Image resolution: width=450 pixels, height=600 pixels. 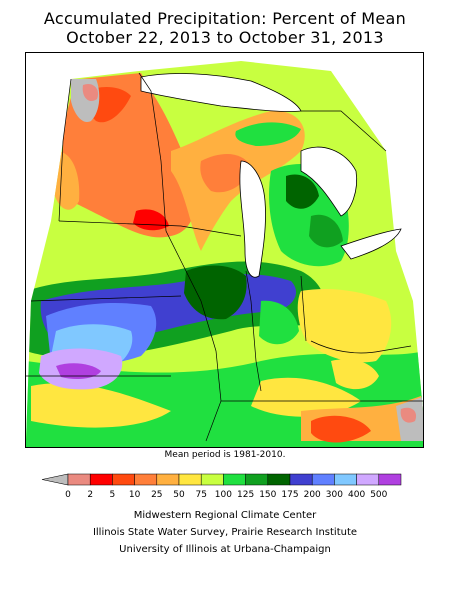 What do you see at coordinates (215, 292) in the screenshot?
I see `illinois-dark-green` at bounding box center [215, 292].